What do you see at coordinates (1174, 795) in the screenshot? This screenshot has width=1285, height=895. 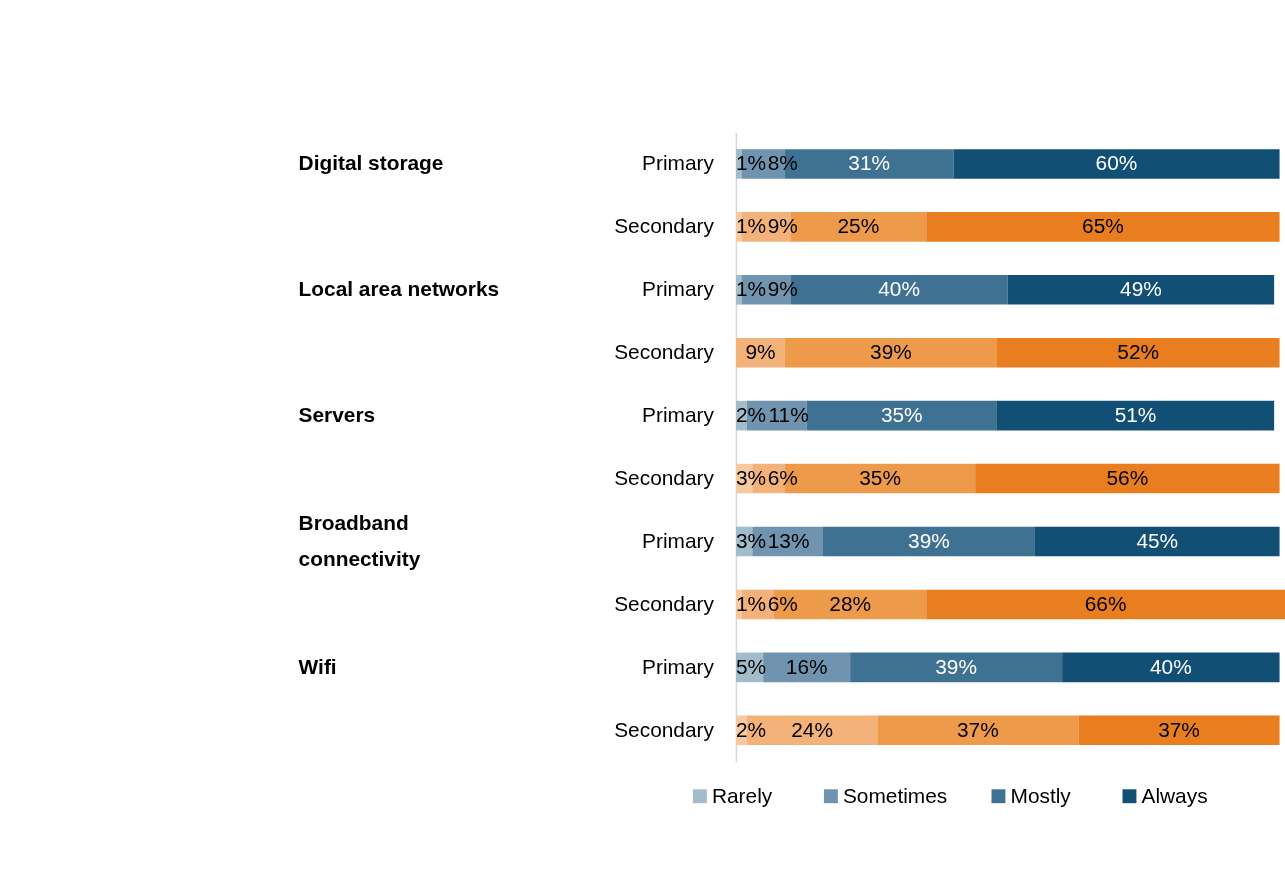 I see `legend-label: Always` at bounding box center [1174, 795].